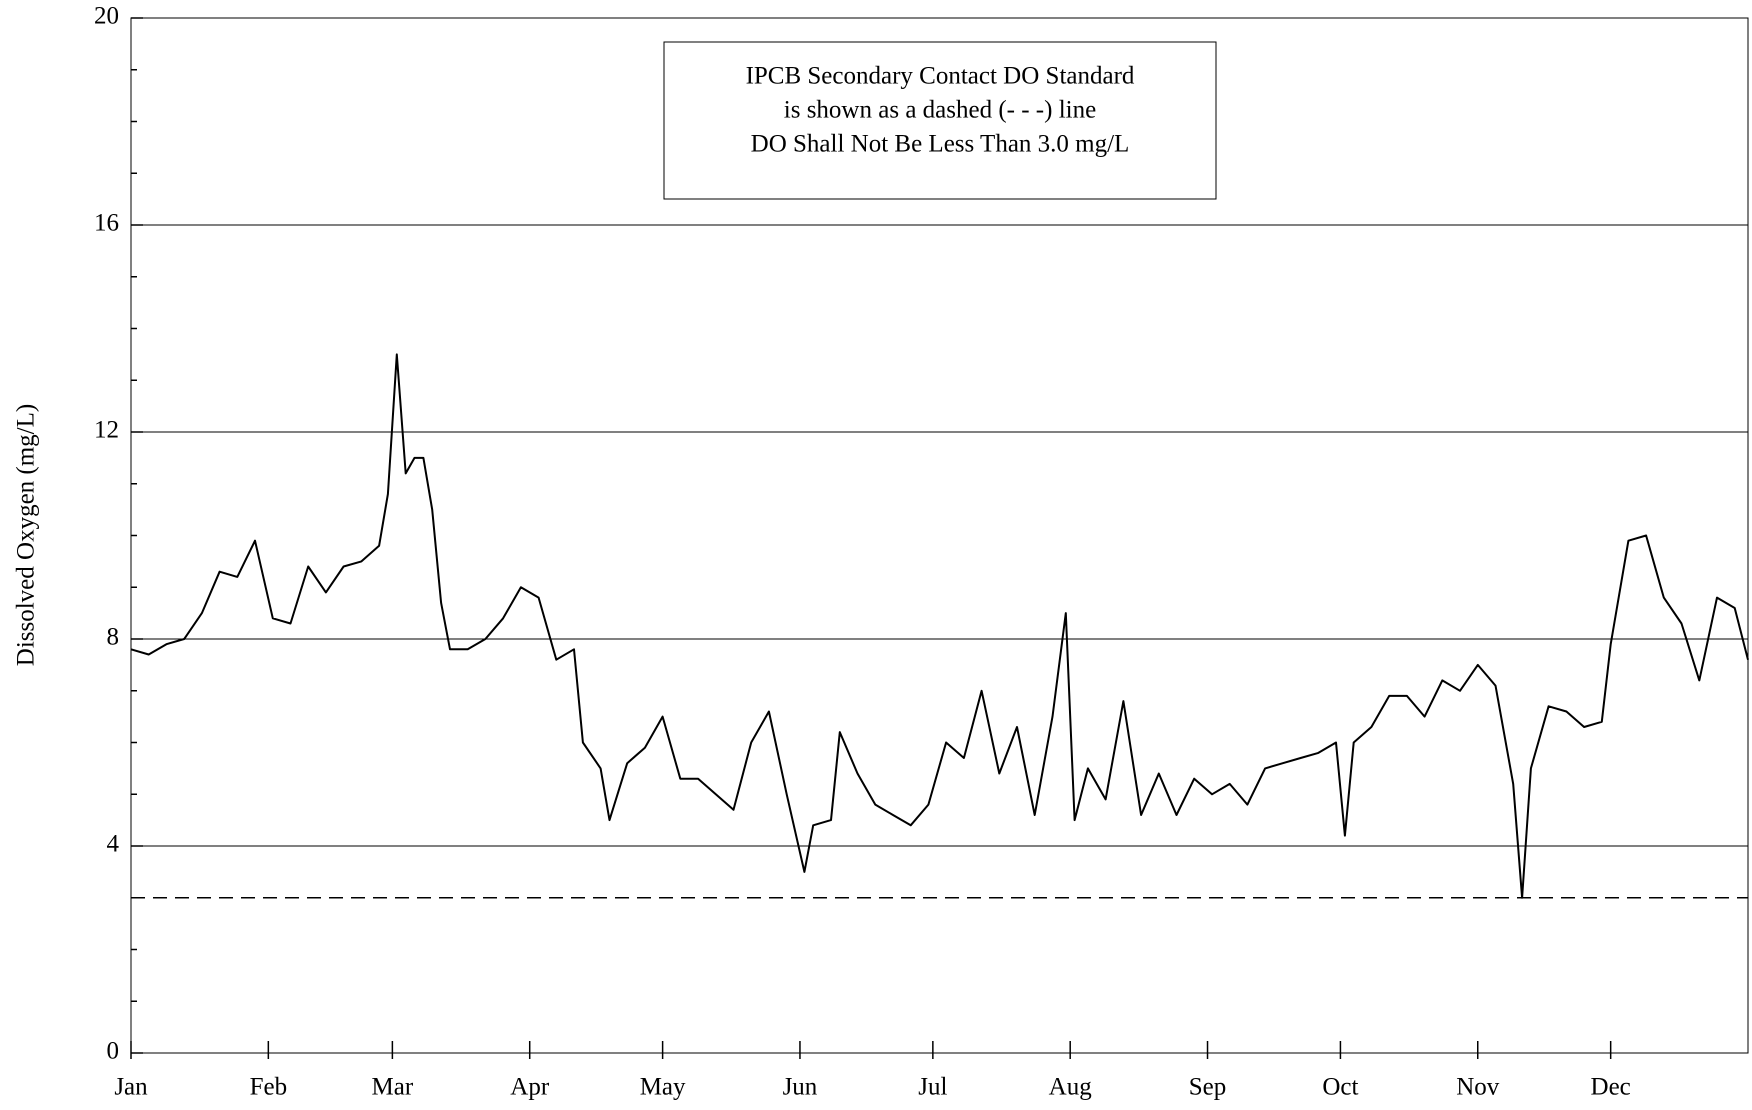 Image resolution: width=1752 pixels, height=1110 pixels. Describe the element at coordinates (940, 76) in the screenshot. I see `annotation-text: IPCB Secondary Contact DO Standard` at that location.